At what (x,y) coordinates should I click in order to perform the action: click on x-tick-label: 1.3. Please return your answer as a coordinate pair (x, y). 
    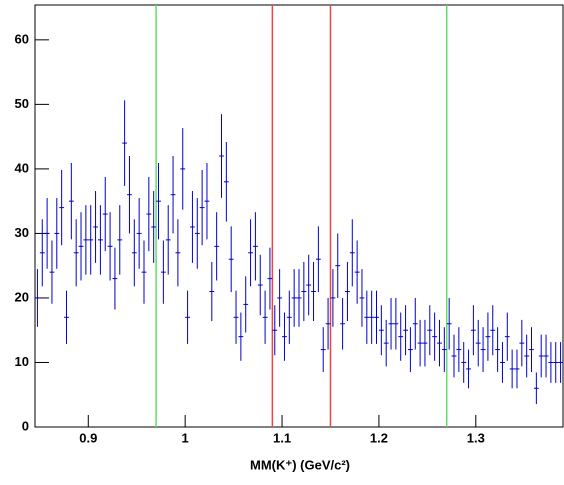
    Looking at the image, I should click on (476, 437).